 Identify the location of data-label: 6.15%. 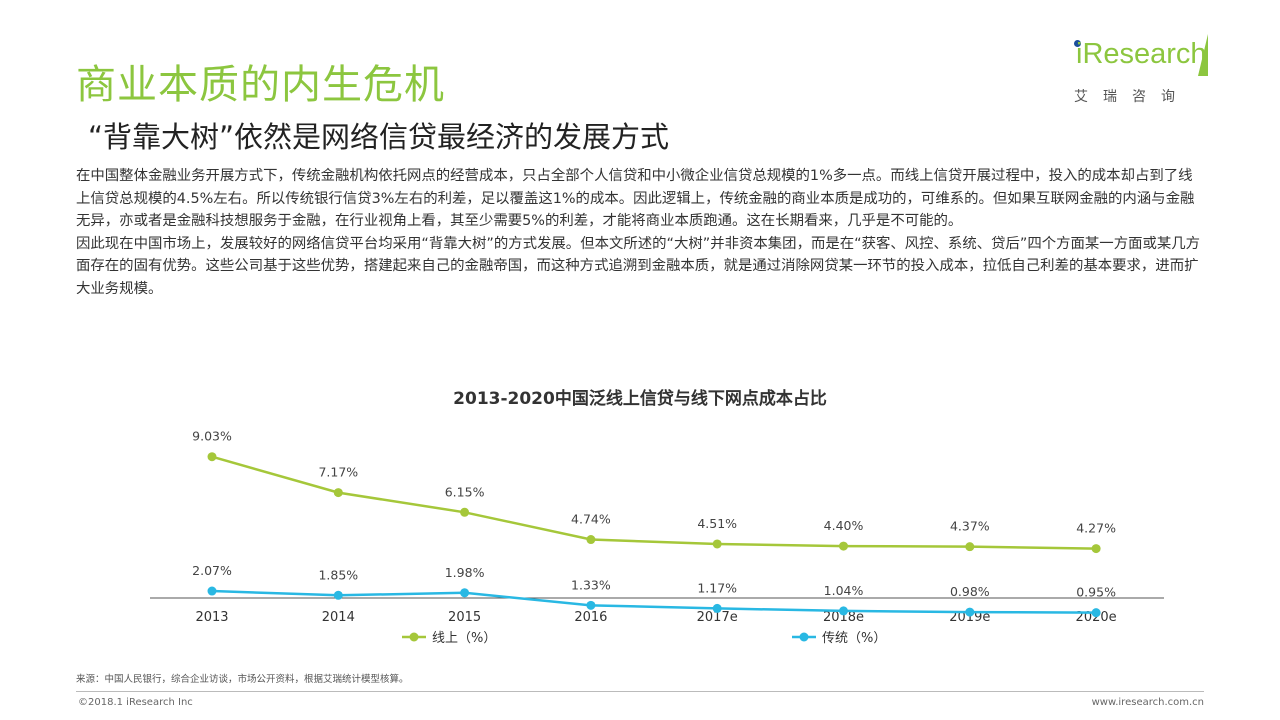
(465, 491).